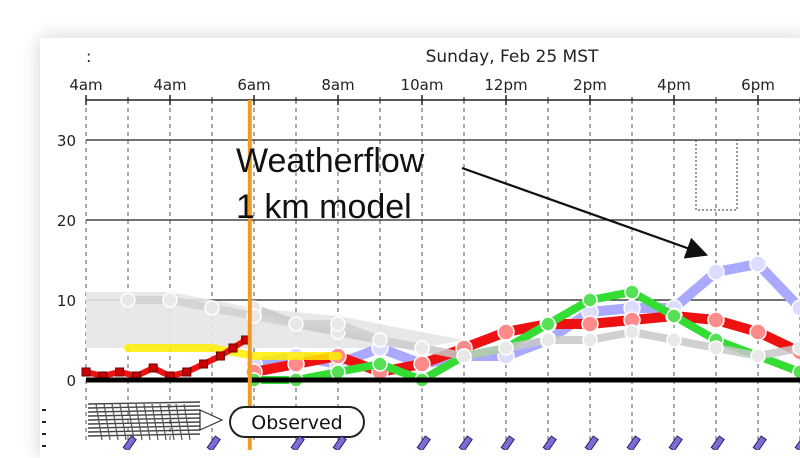 This screenshot has height=458, width=800. I want to click on x-tick-label: 6pm, so click(758, 85).